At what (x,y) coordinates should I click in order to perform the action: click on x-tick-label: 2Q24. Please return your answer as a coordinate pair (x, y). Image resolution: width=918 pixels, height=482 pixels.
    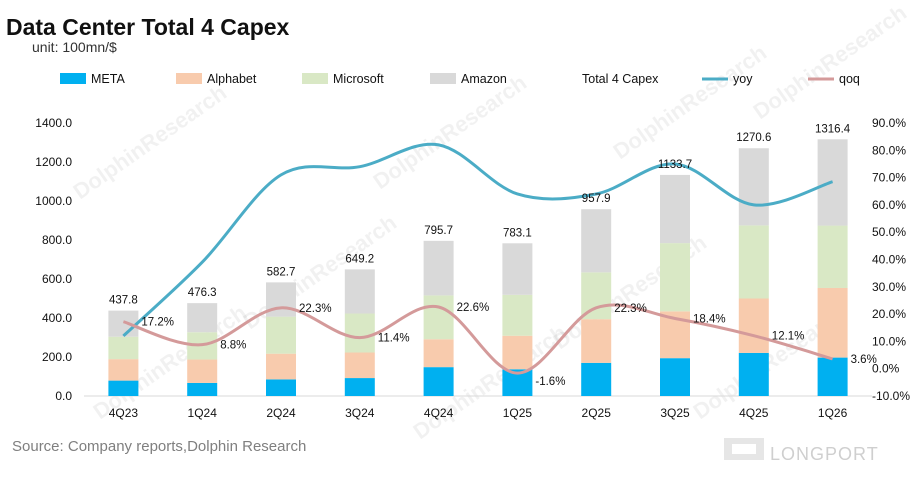
    Looking at the image, I should click on (281, 413).